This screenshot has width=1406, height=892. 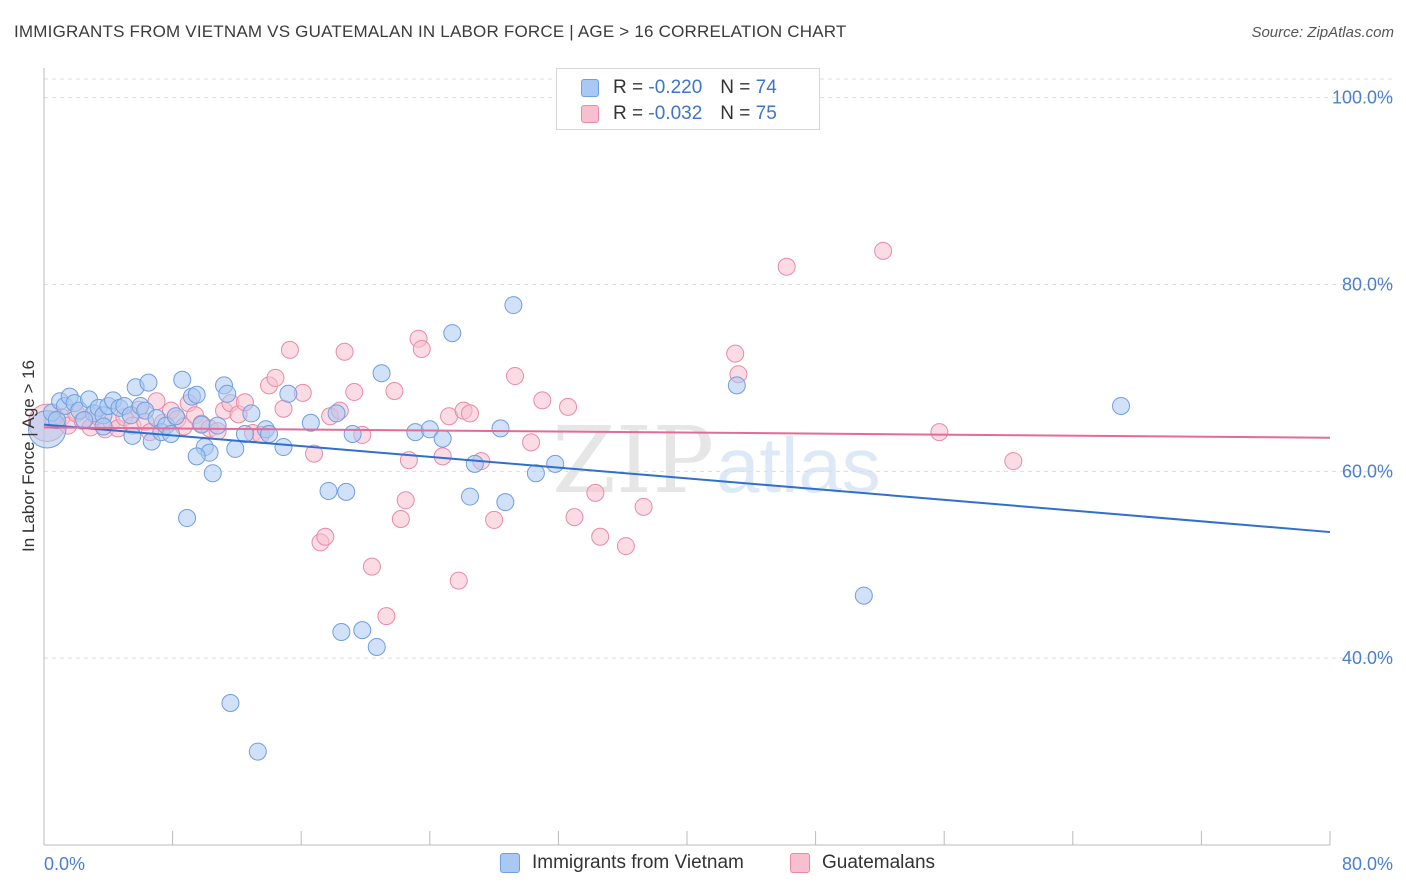 I want to click on legend-row-guatemalans: R = -0.032 N = 75, so click(x=679, y=114).